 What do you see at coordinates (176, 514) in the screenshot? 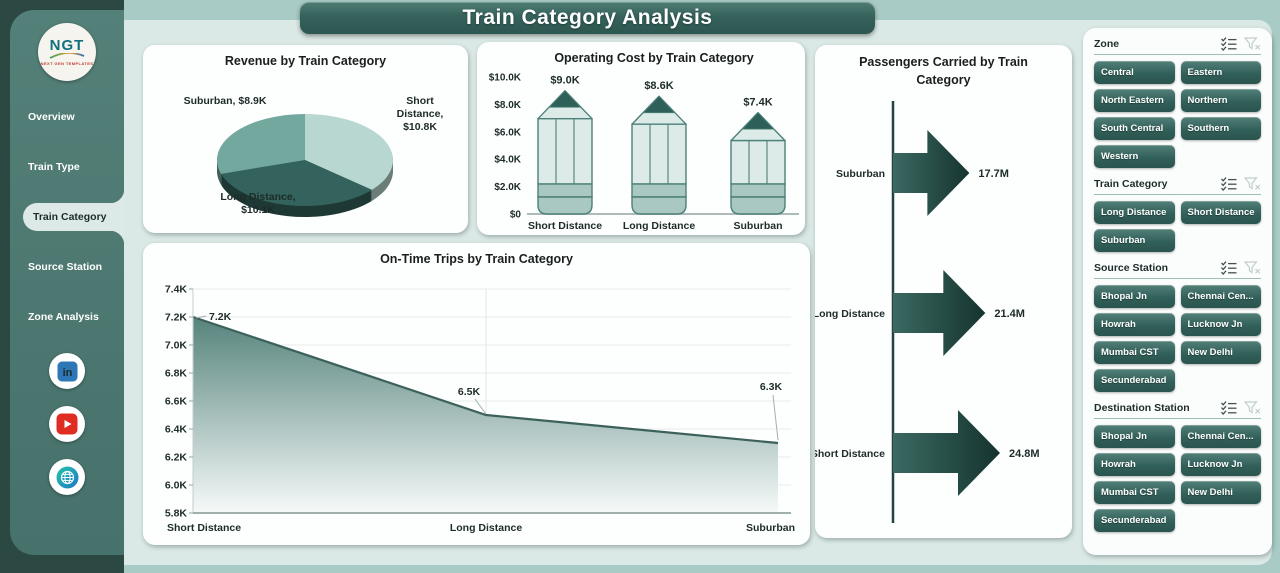
I see `svg-text: 5.8K` at bounding box center [176, 514].